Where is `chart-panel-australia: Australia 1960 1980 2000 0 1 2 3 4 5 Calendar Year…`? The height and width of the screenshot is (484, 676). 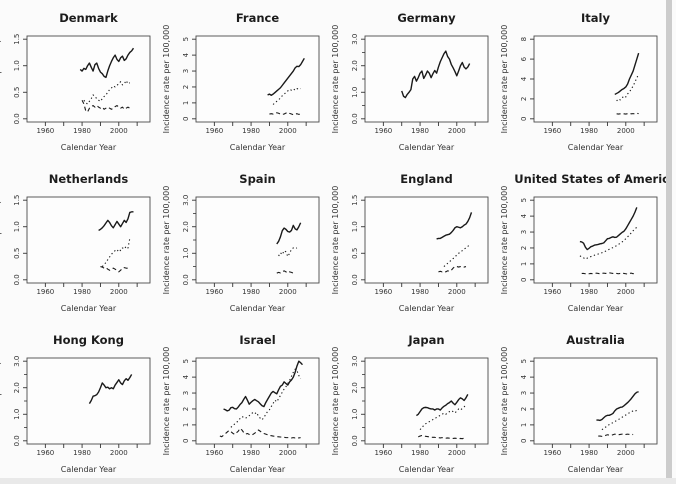
chart-panel-australia: Australia 1960 1980 2000 0 1 2 3 4 5 Calendar Year… is located at coordinates (581, 402).